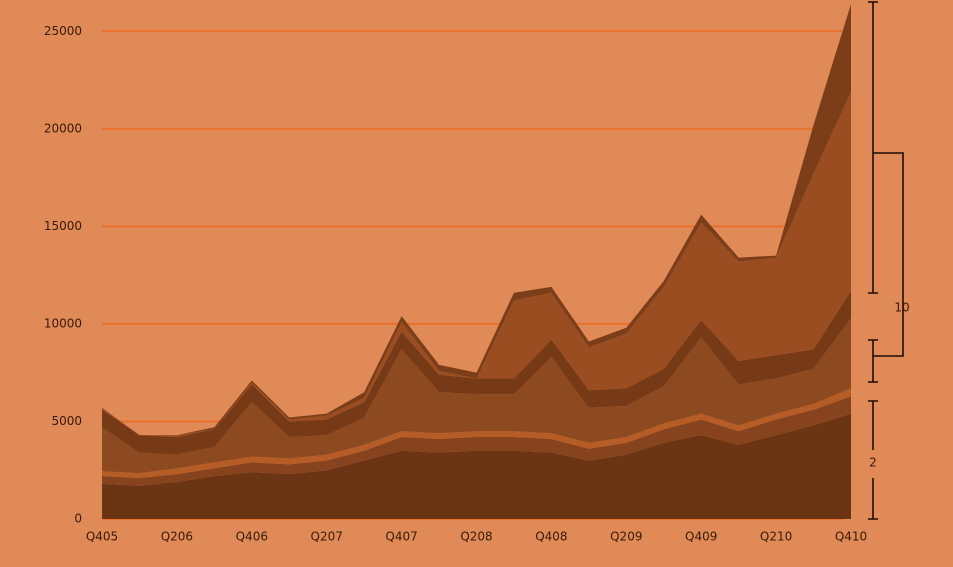 The width and height of the screenshot is (953, 567). Describe the element at coordinates (701, 537) in the screenshot. I see `x-tick-label: Q409` at that location.